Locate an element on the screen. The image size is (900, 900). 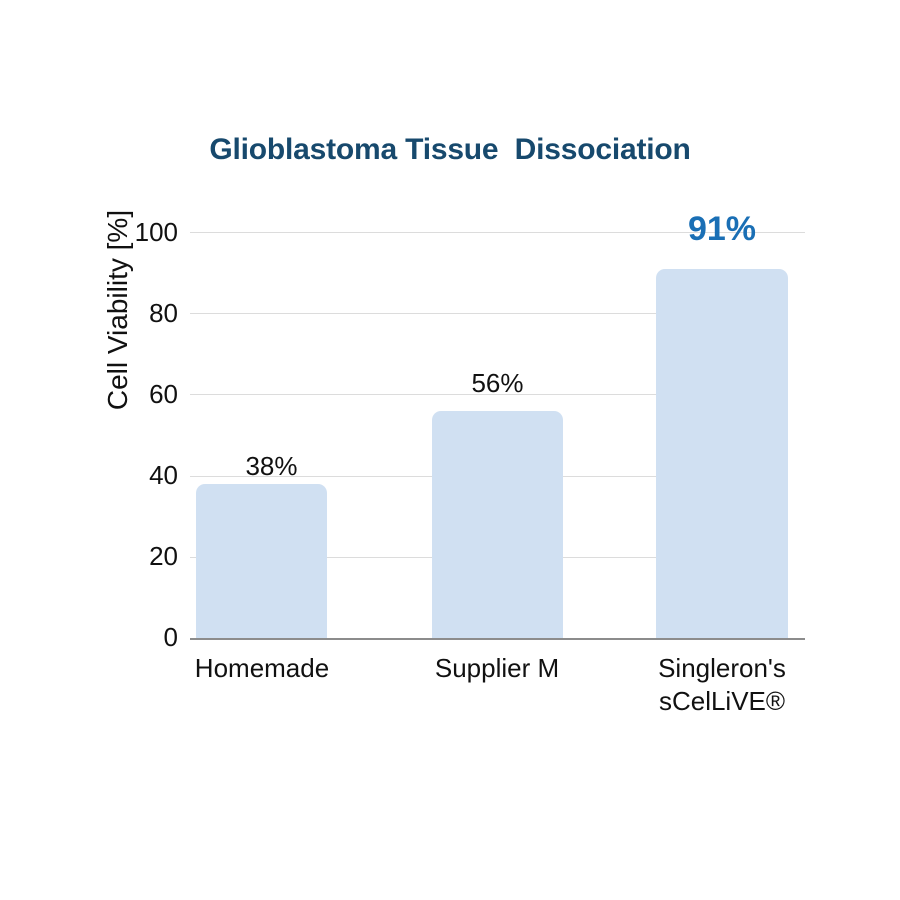
x-category-line-1: Supplier M is located at coordinates (497, 668).